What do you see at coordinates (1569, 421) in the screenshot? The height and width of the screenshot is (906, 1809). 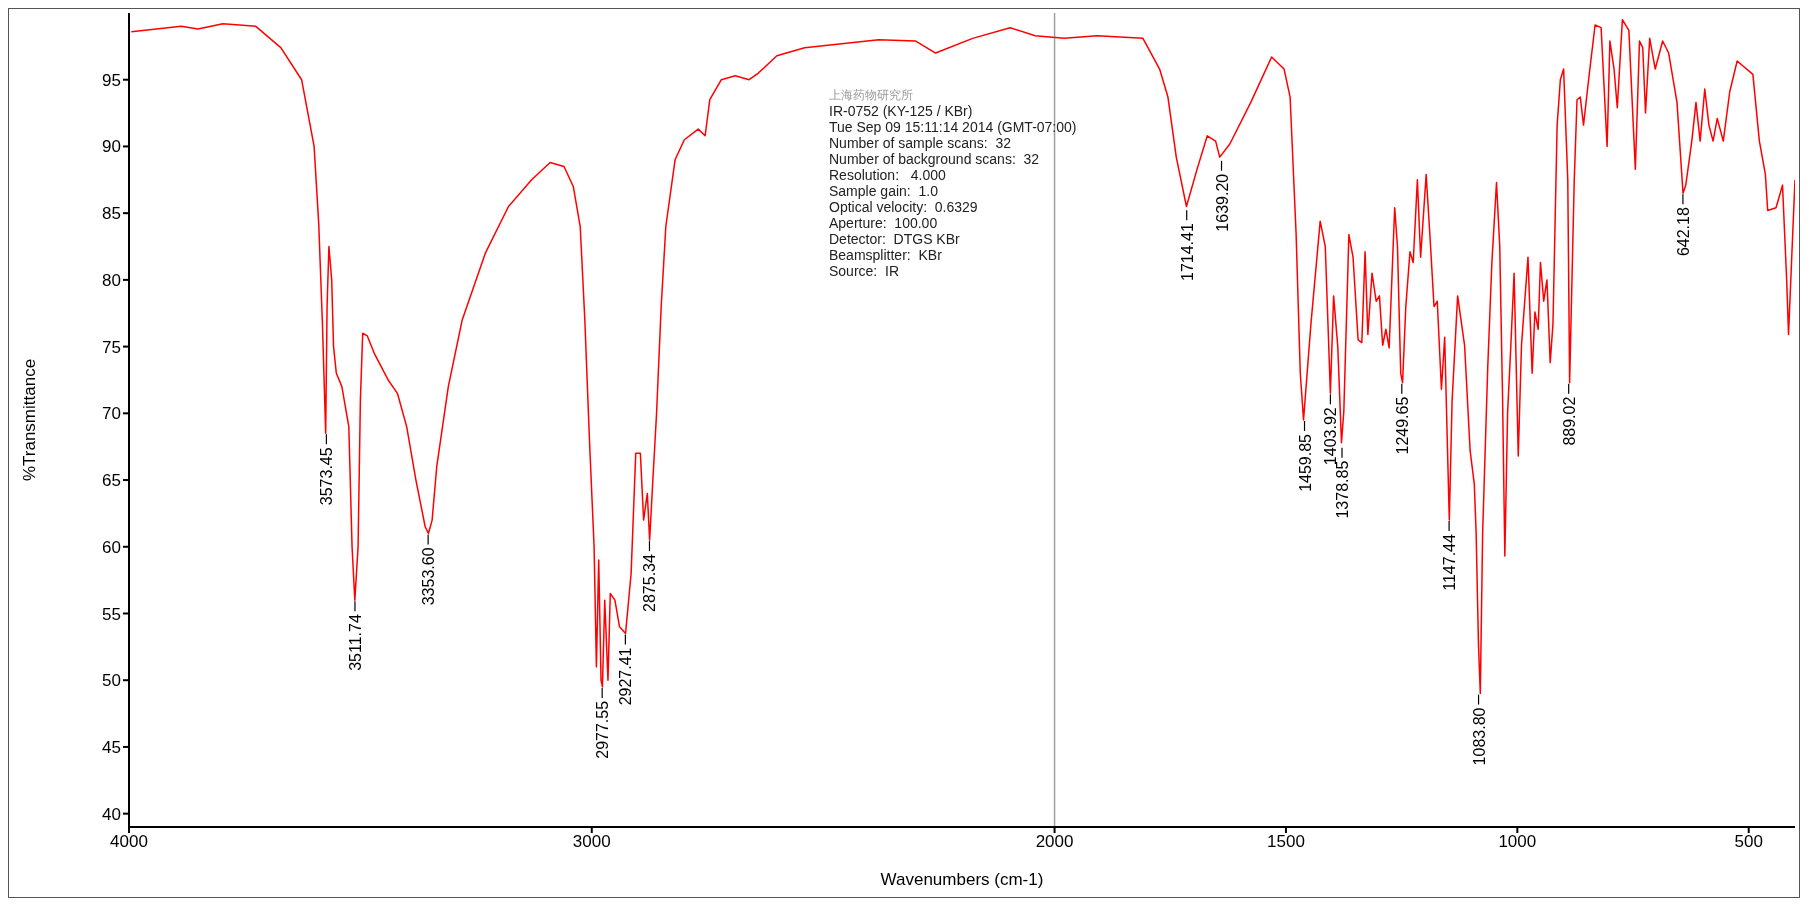 I see `annotation: 889.02` at bounding box center [1569, 421].